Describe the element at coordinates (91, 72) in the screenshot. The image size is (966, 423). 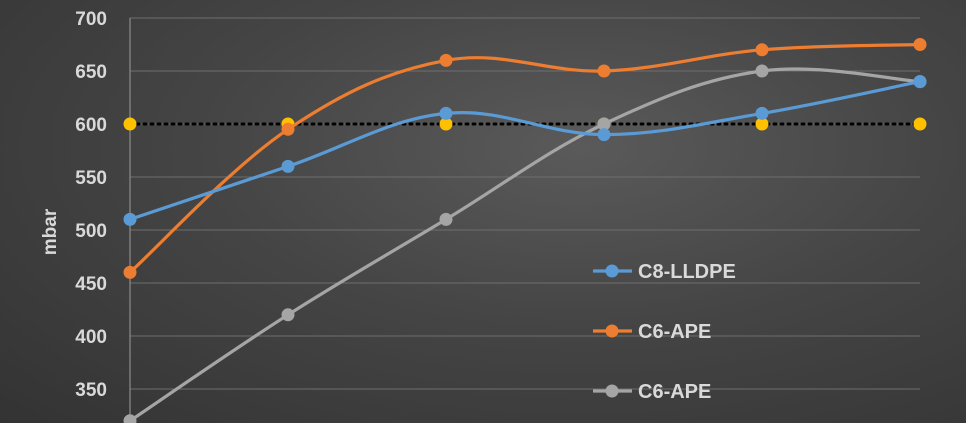
I see `y-tick-label: 650` at that location.